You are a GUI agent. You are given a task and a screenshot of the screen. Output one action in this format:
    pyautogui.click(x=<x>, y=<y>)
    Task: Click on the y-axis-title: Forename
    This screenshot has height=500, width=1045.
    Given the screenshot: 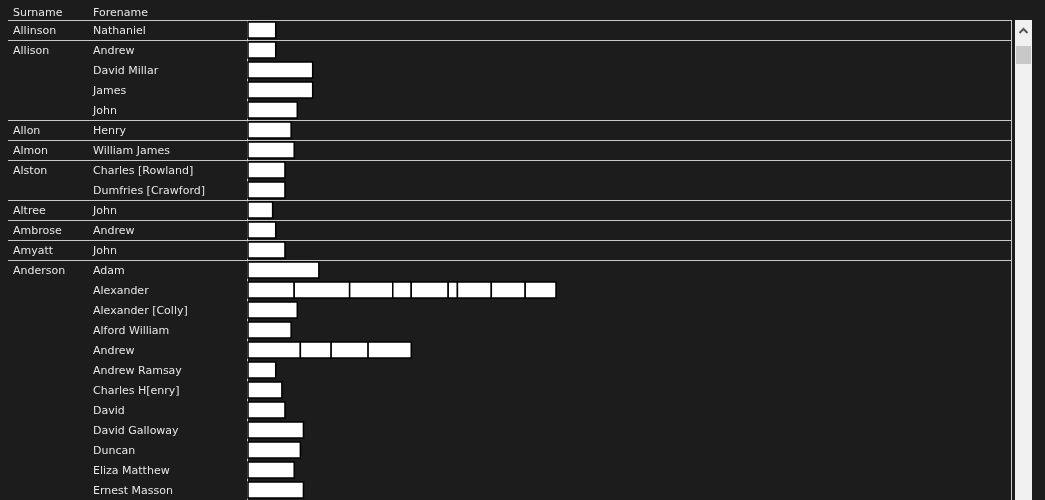 What is the action you would take?
    pyautogui.click(x=121, y=12)
    